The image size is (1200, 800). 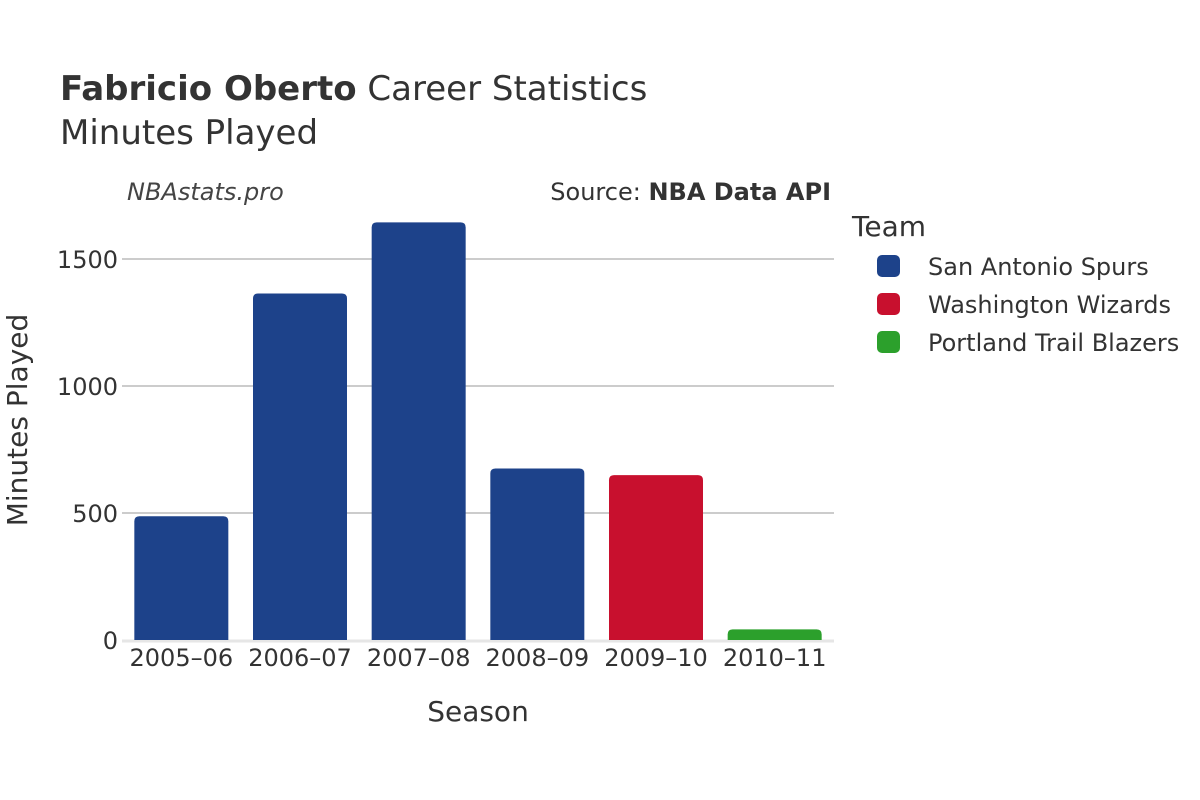 What do you see at coordinates (300, 658) in the screenshot?
I see `x-tick-label: 2006–07` at bounding box center [300, 658].